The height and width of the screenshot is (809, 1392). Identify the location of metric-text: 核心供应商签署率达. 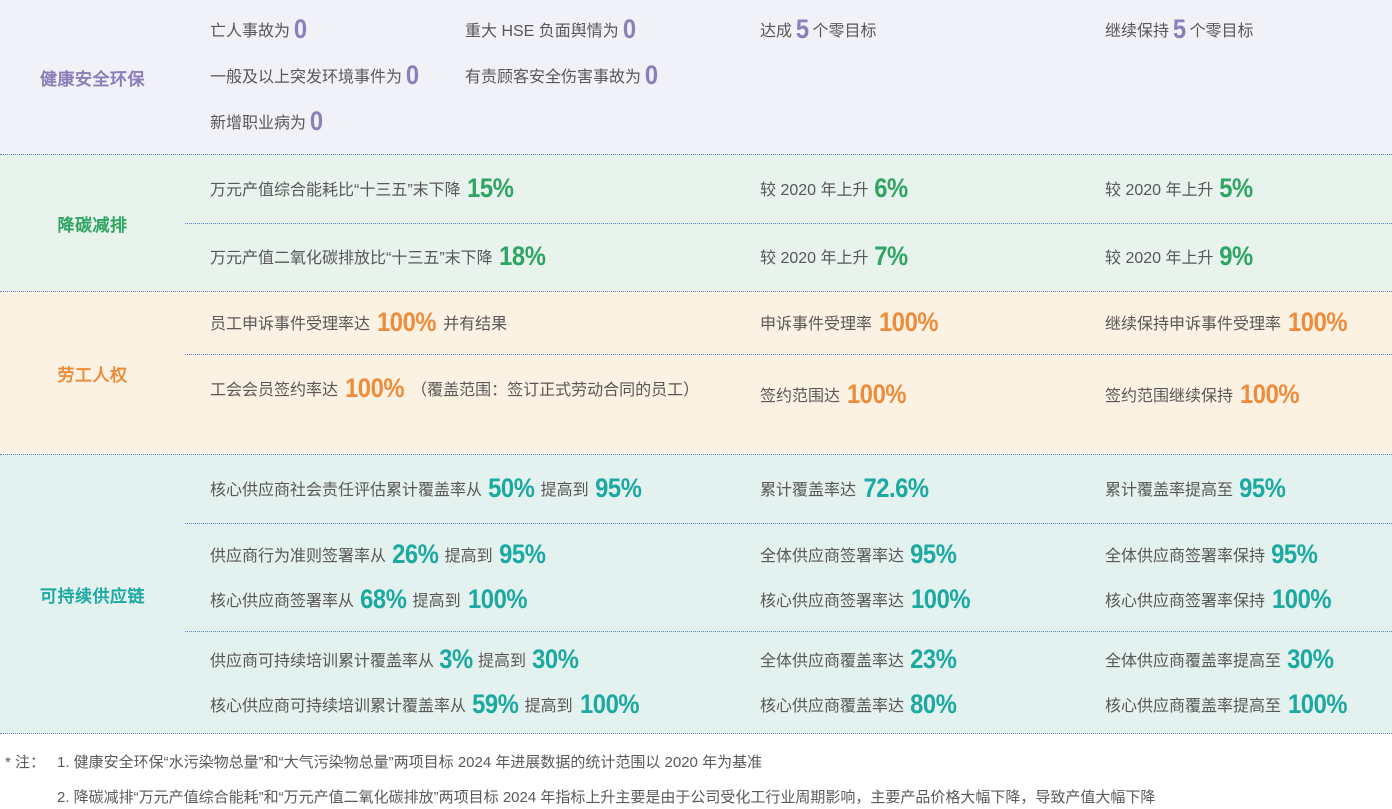
(832, 601).